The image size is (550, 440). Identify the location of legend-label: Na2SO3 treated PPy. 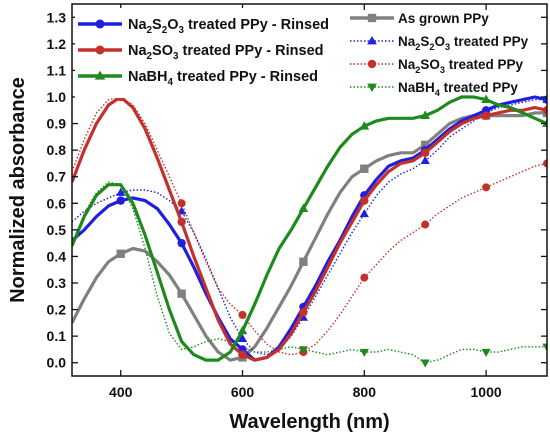
(461, 66).